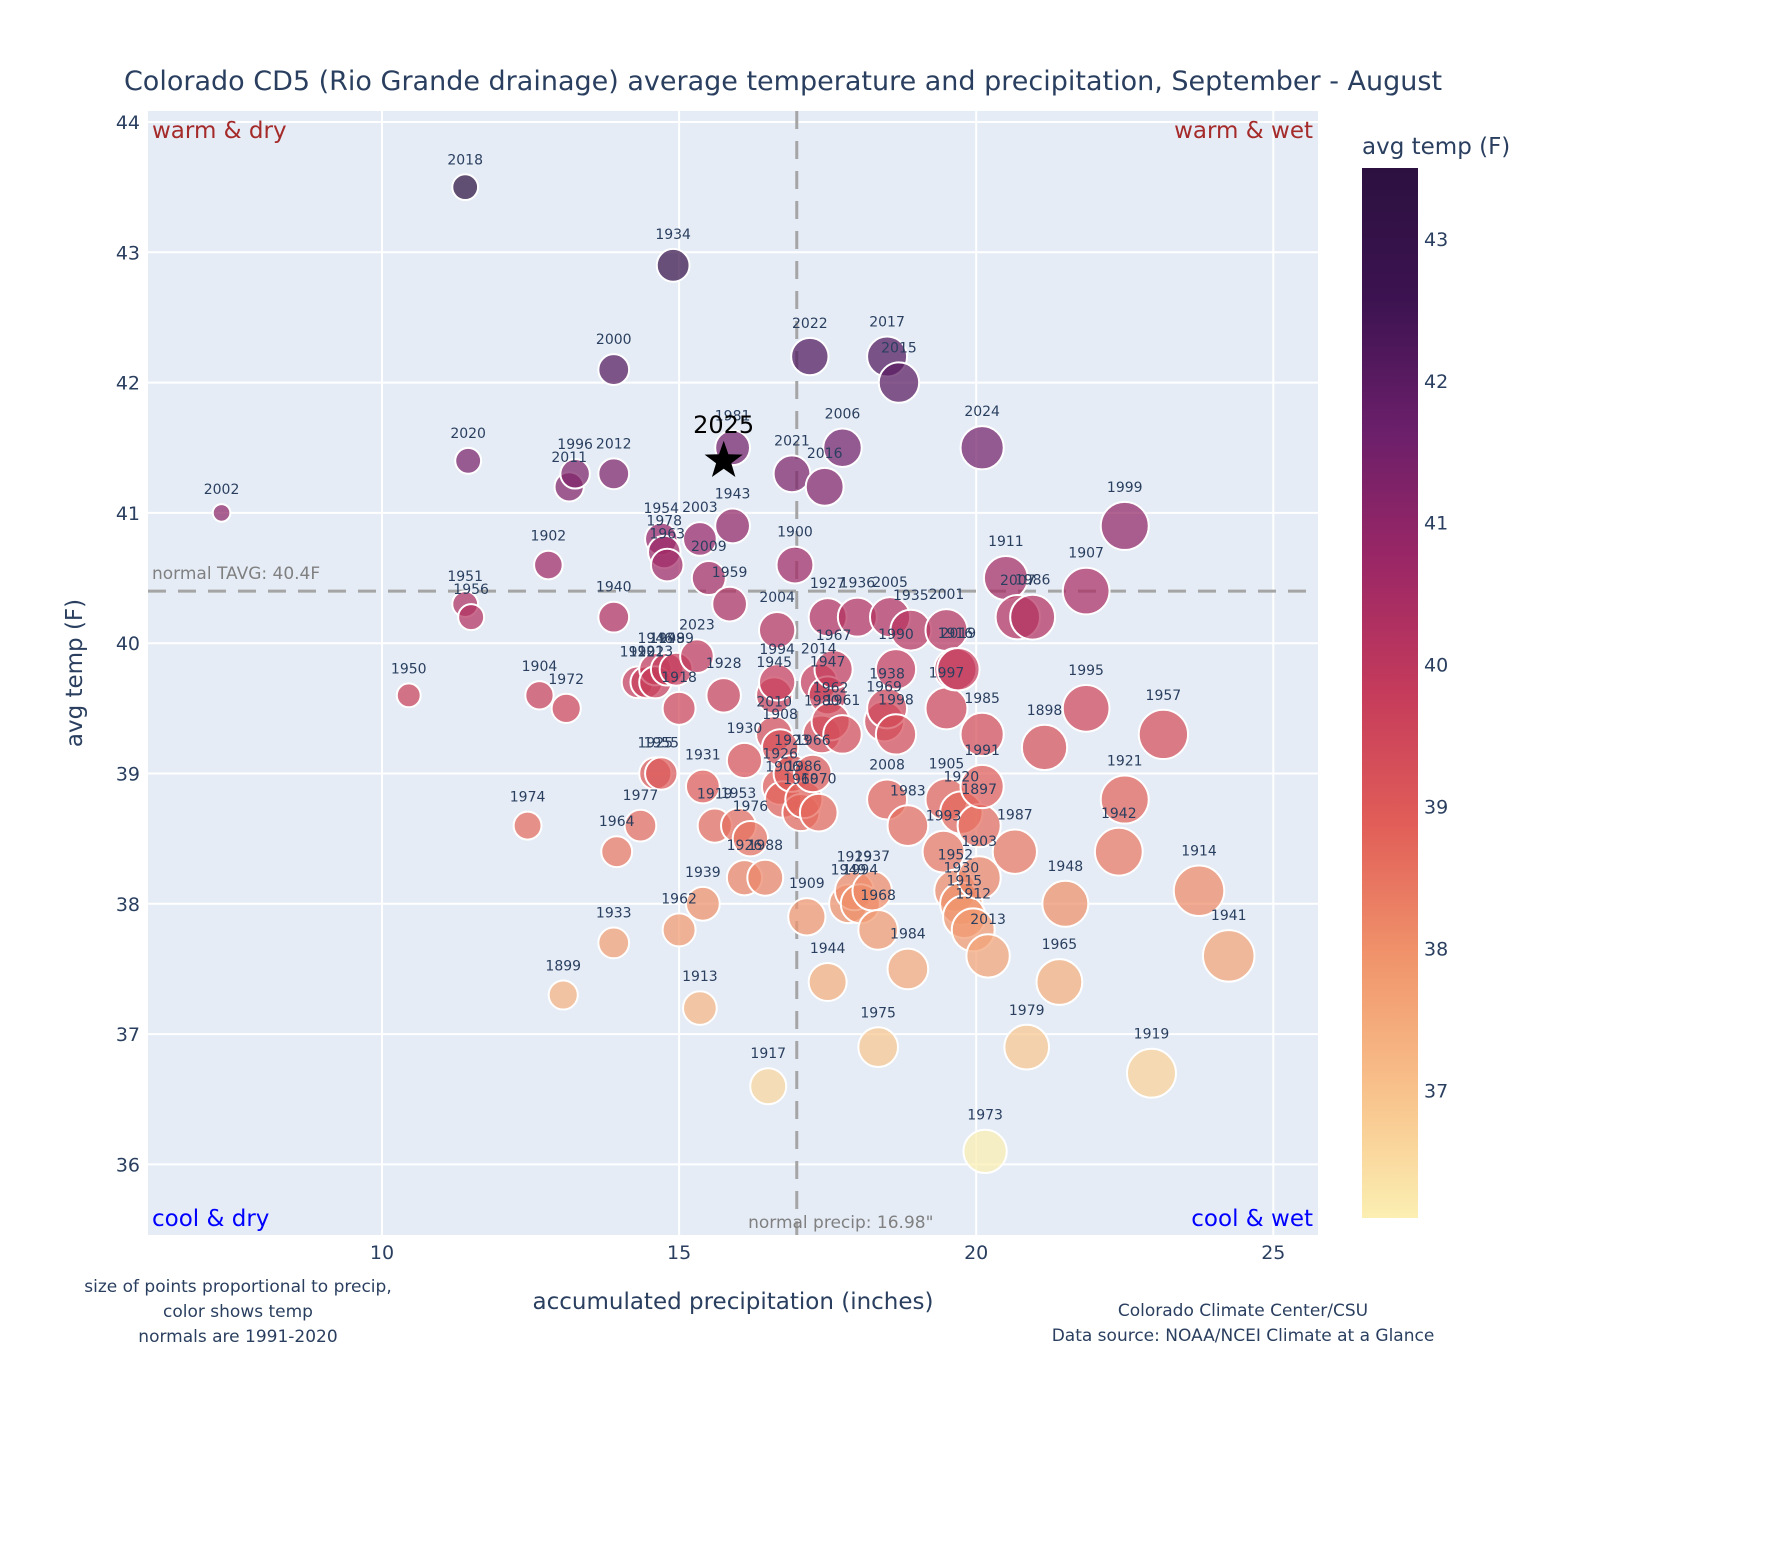  Describe the element at coordinates (733, 1302) in the screenshot. I see `x-axis-title: accumulated precipitation (inches)` at that location.